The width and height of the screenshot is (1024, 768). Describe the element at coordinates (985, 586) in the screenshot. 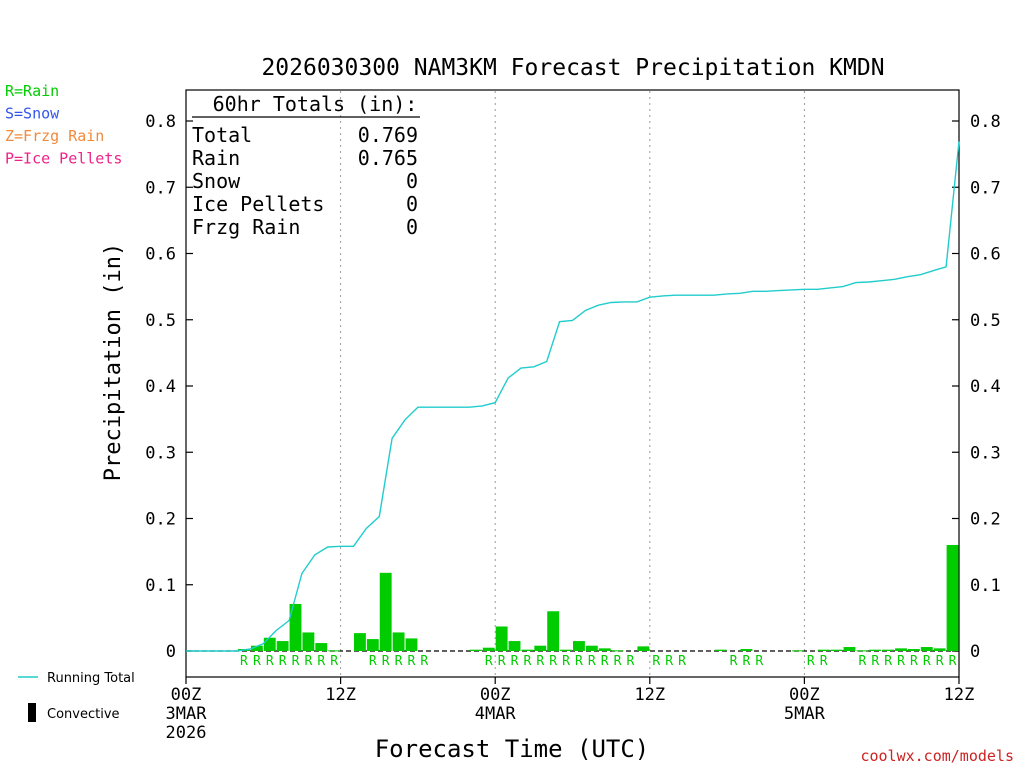

I see `y-tick-label-right: 0.1` at that location.